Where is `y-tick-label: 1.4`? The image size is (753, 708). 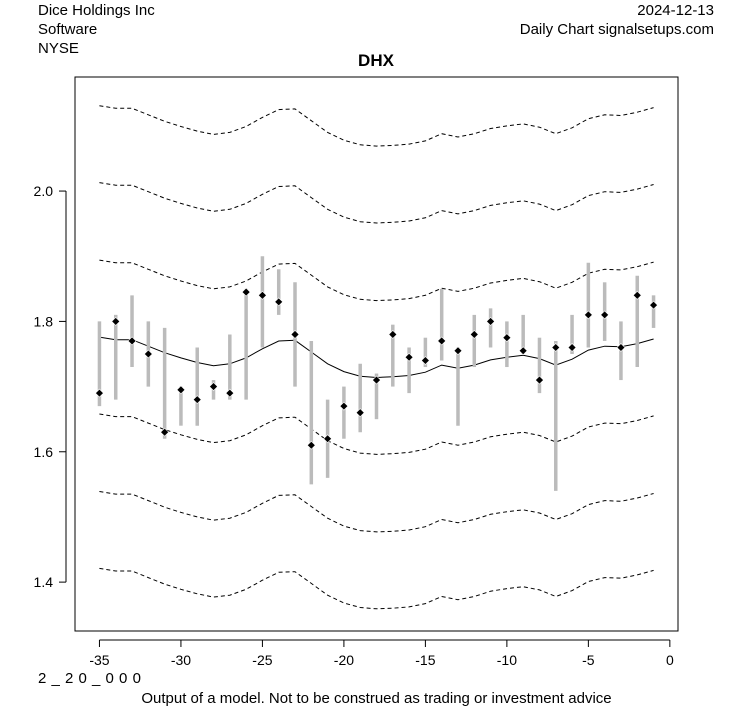 y-tick-label: 1.4 is located at coordinates (44, 582).